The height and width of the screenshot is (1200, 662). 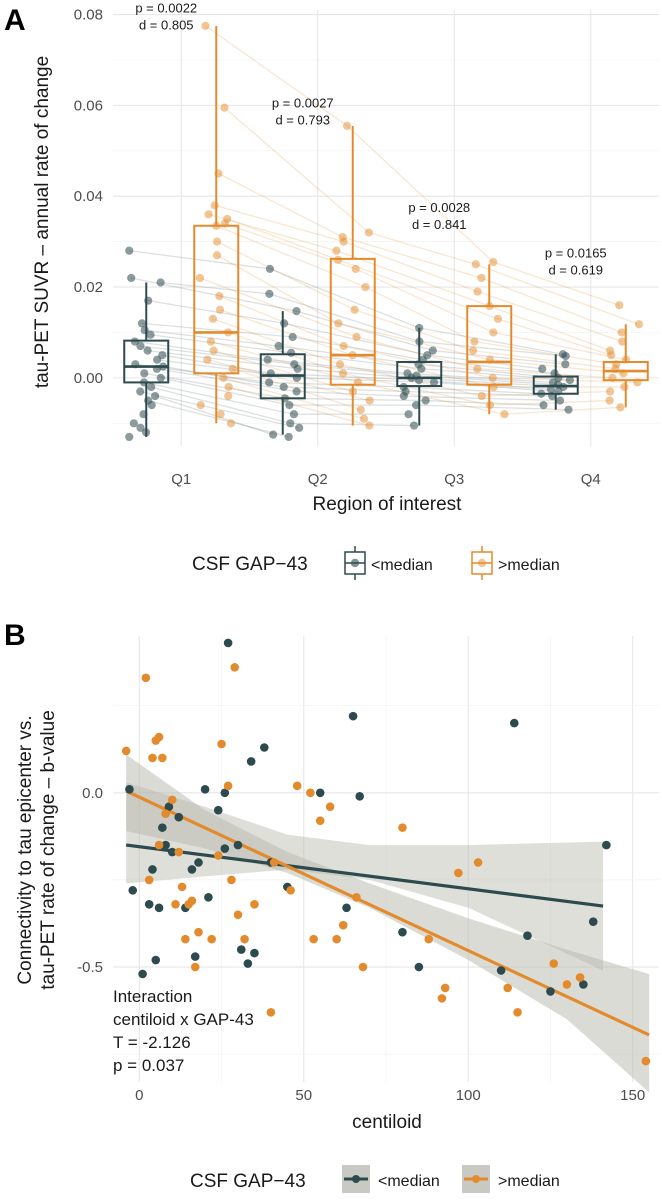 What do you see at coordinates (454, 479) in the screenshot?
I see `x-tick-label: Q3` at bounding box center [454, 479].